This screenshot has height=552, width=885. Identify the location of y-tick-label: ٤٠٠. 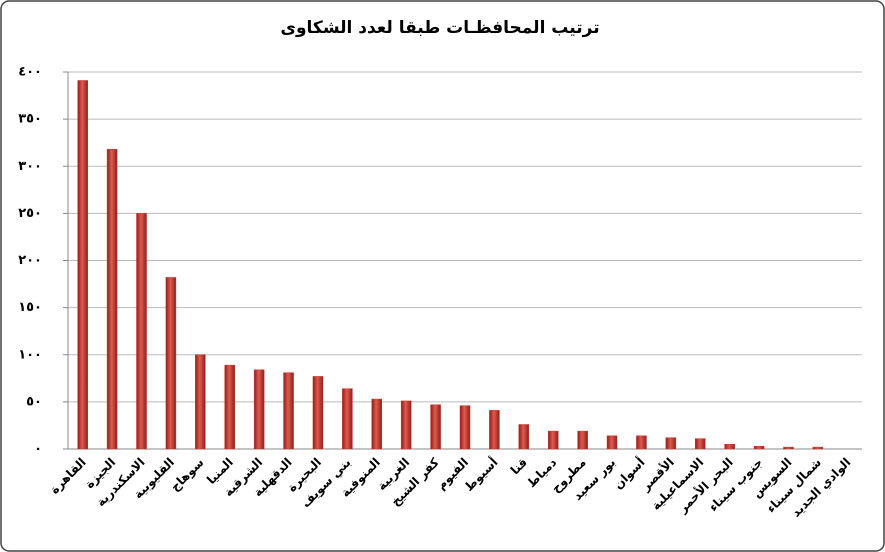
(30, 72).